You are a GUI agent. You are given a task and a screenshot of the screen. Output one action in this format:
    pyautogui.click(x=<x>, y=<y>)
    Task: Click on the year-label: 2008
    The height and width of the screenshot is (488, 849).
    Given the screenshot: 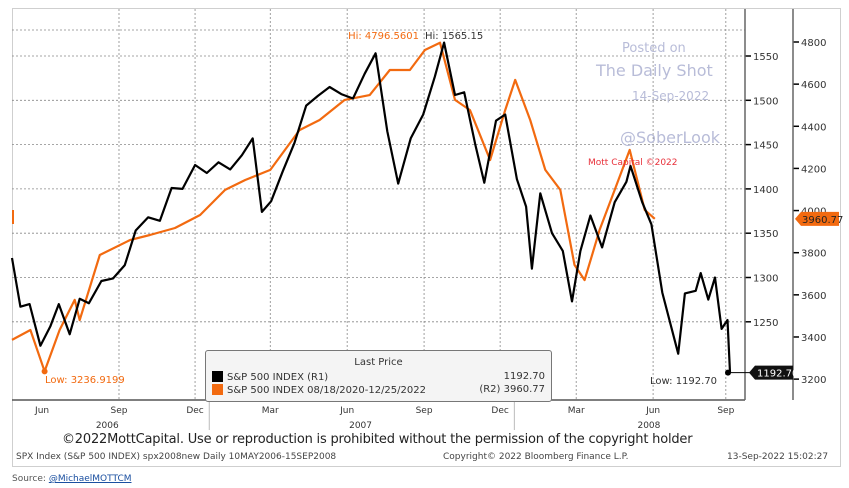 What is the action you would take?
    pyautogui.click(x=648, y=426)
    